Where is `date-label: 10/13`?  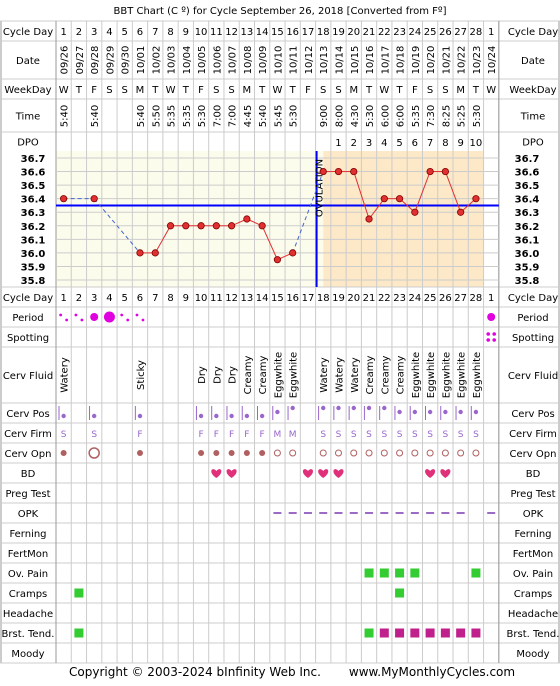
date-label: 10/13 is located at coordinates (324, 60).